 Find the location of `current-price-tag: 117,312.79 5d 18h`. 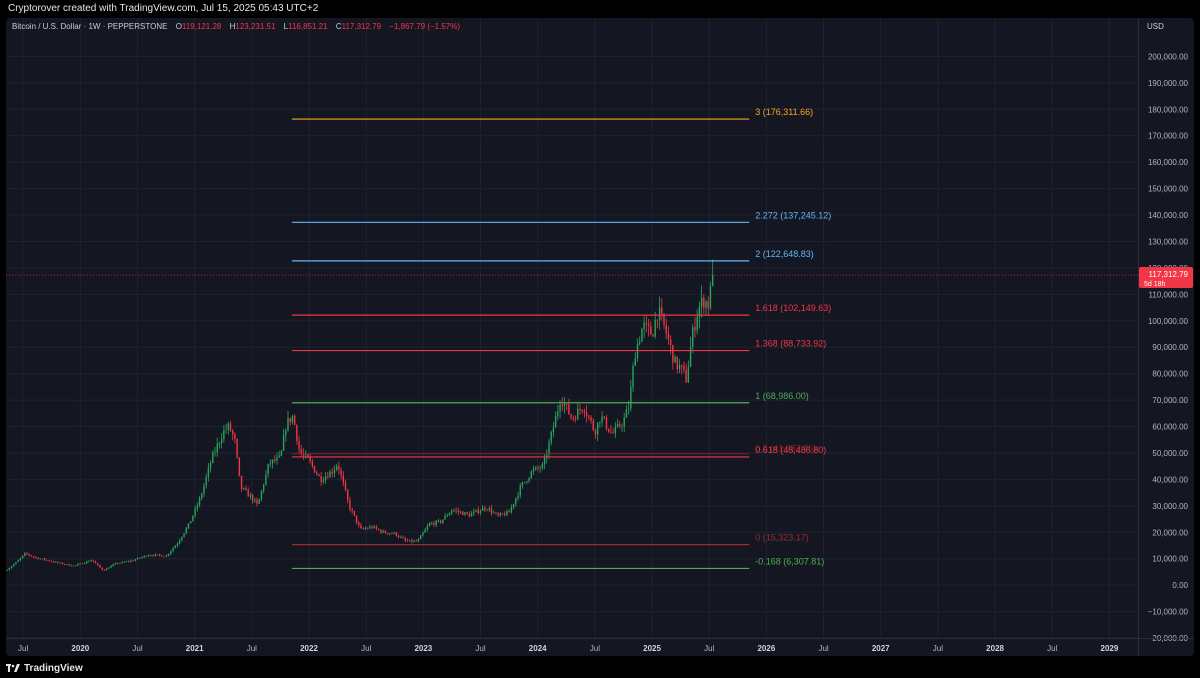

current-price-tag: 117,312.79 5d 18h is located at coordinates (1166, 278).